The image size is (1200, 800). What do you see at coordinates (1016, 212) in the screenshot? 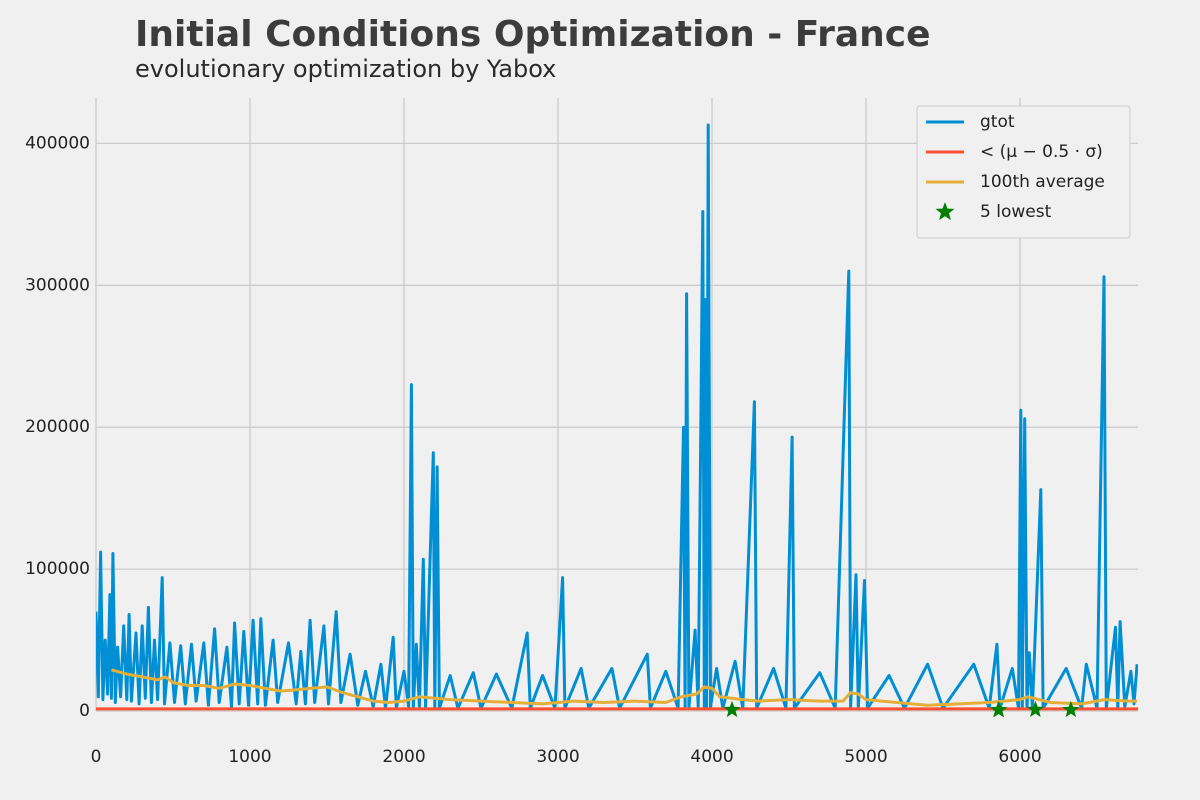
I see `legend-label: 5 lowest` at bounding box center [1016, 212].